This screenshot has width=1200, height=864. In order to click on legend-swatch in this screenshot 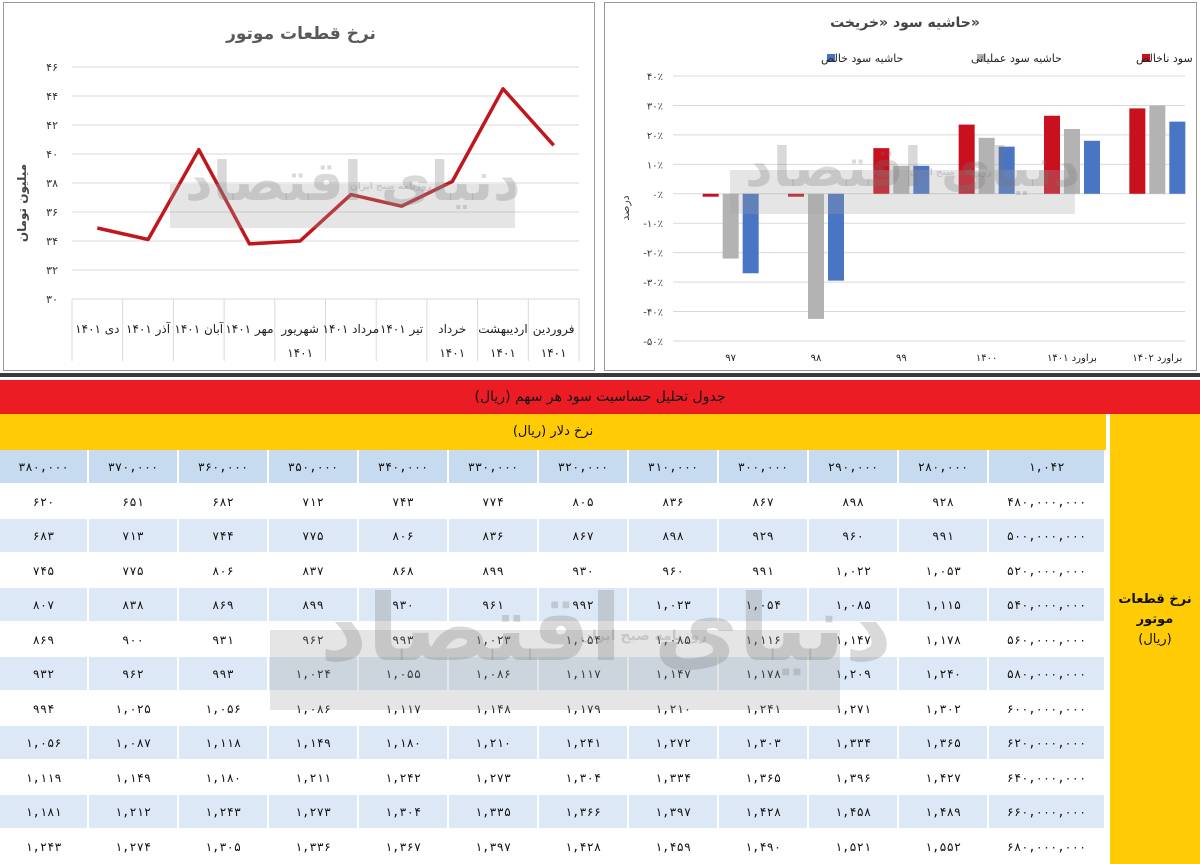, I will do `click(831, 58)`.